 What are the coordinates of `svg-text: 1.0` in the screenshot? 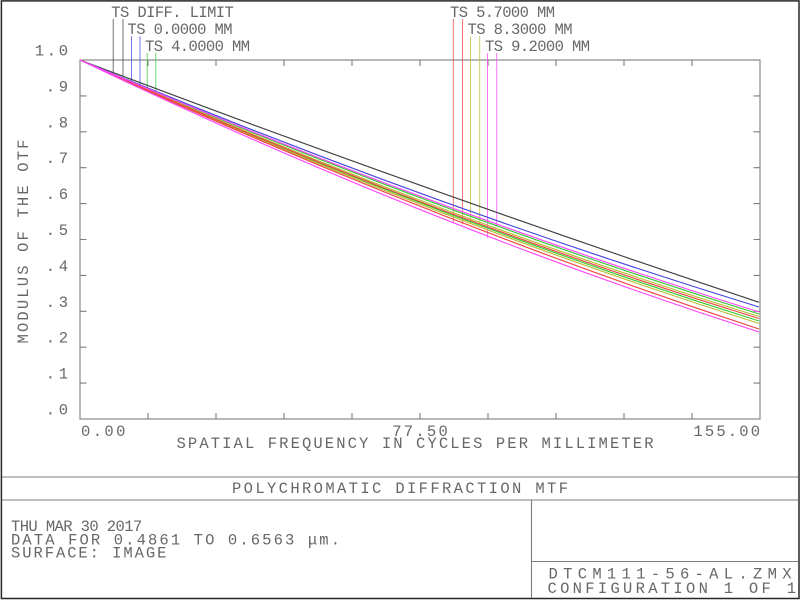 It's located at (51, 52).